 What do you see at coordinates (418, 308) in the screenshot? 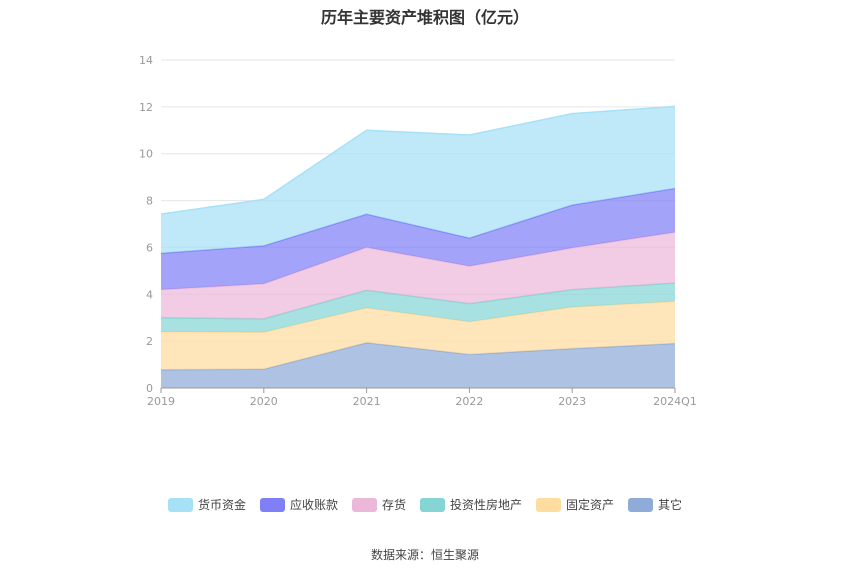
I see `area-投资性房地产` at bounding box center [418, 308].